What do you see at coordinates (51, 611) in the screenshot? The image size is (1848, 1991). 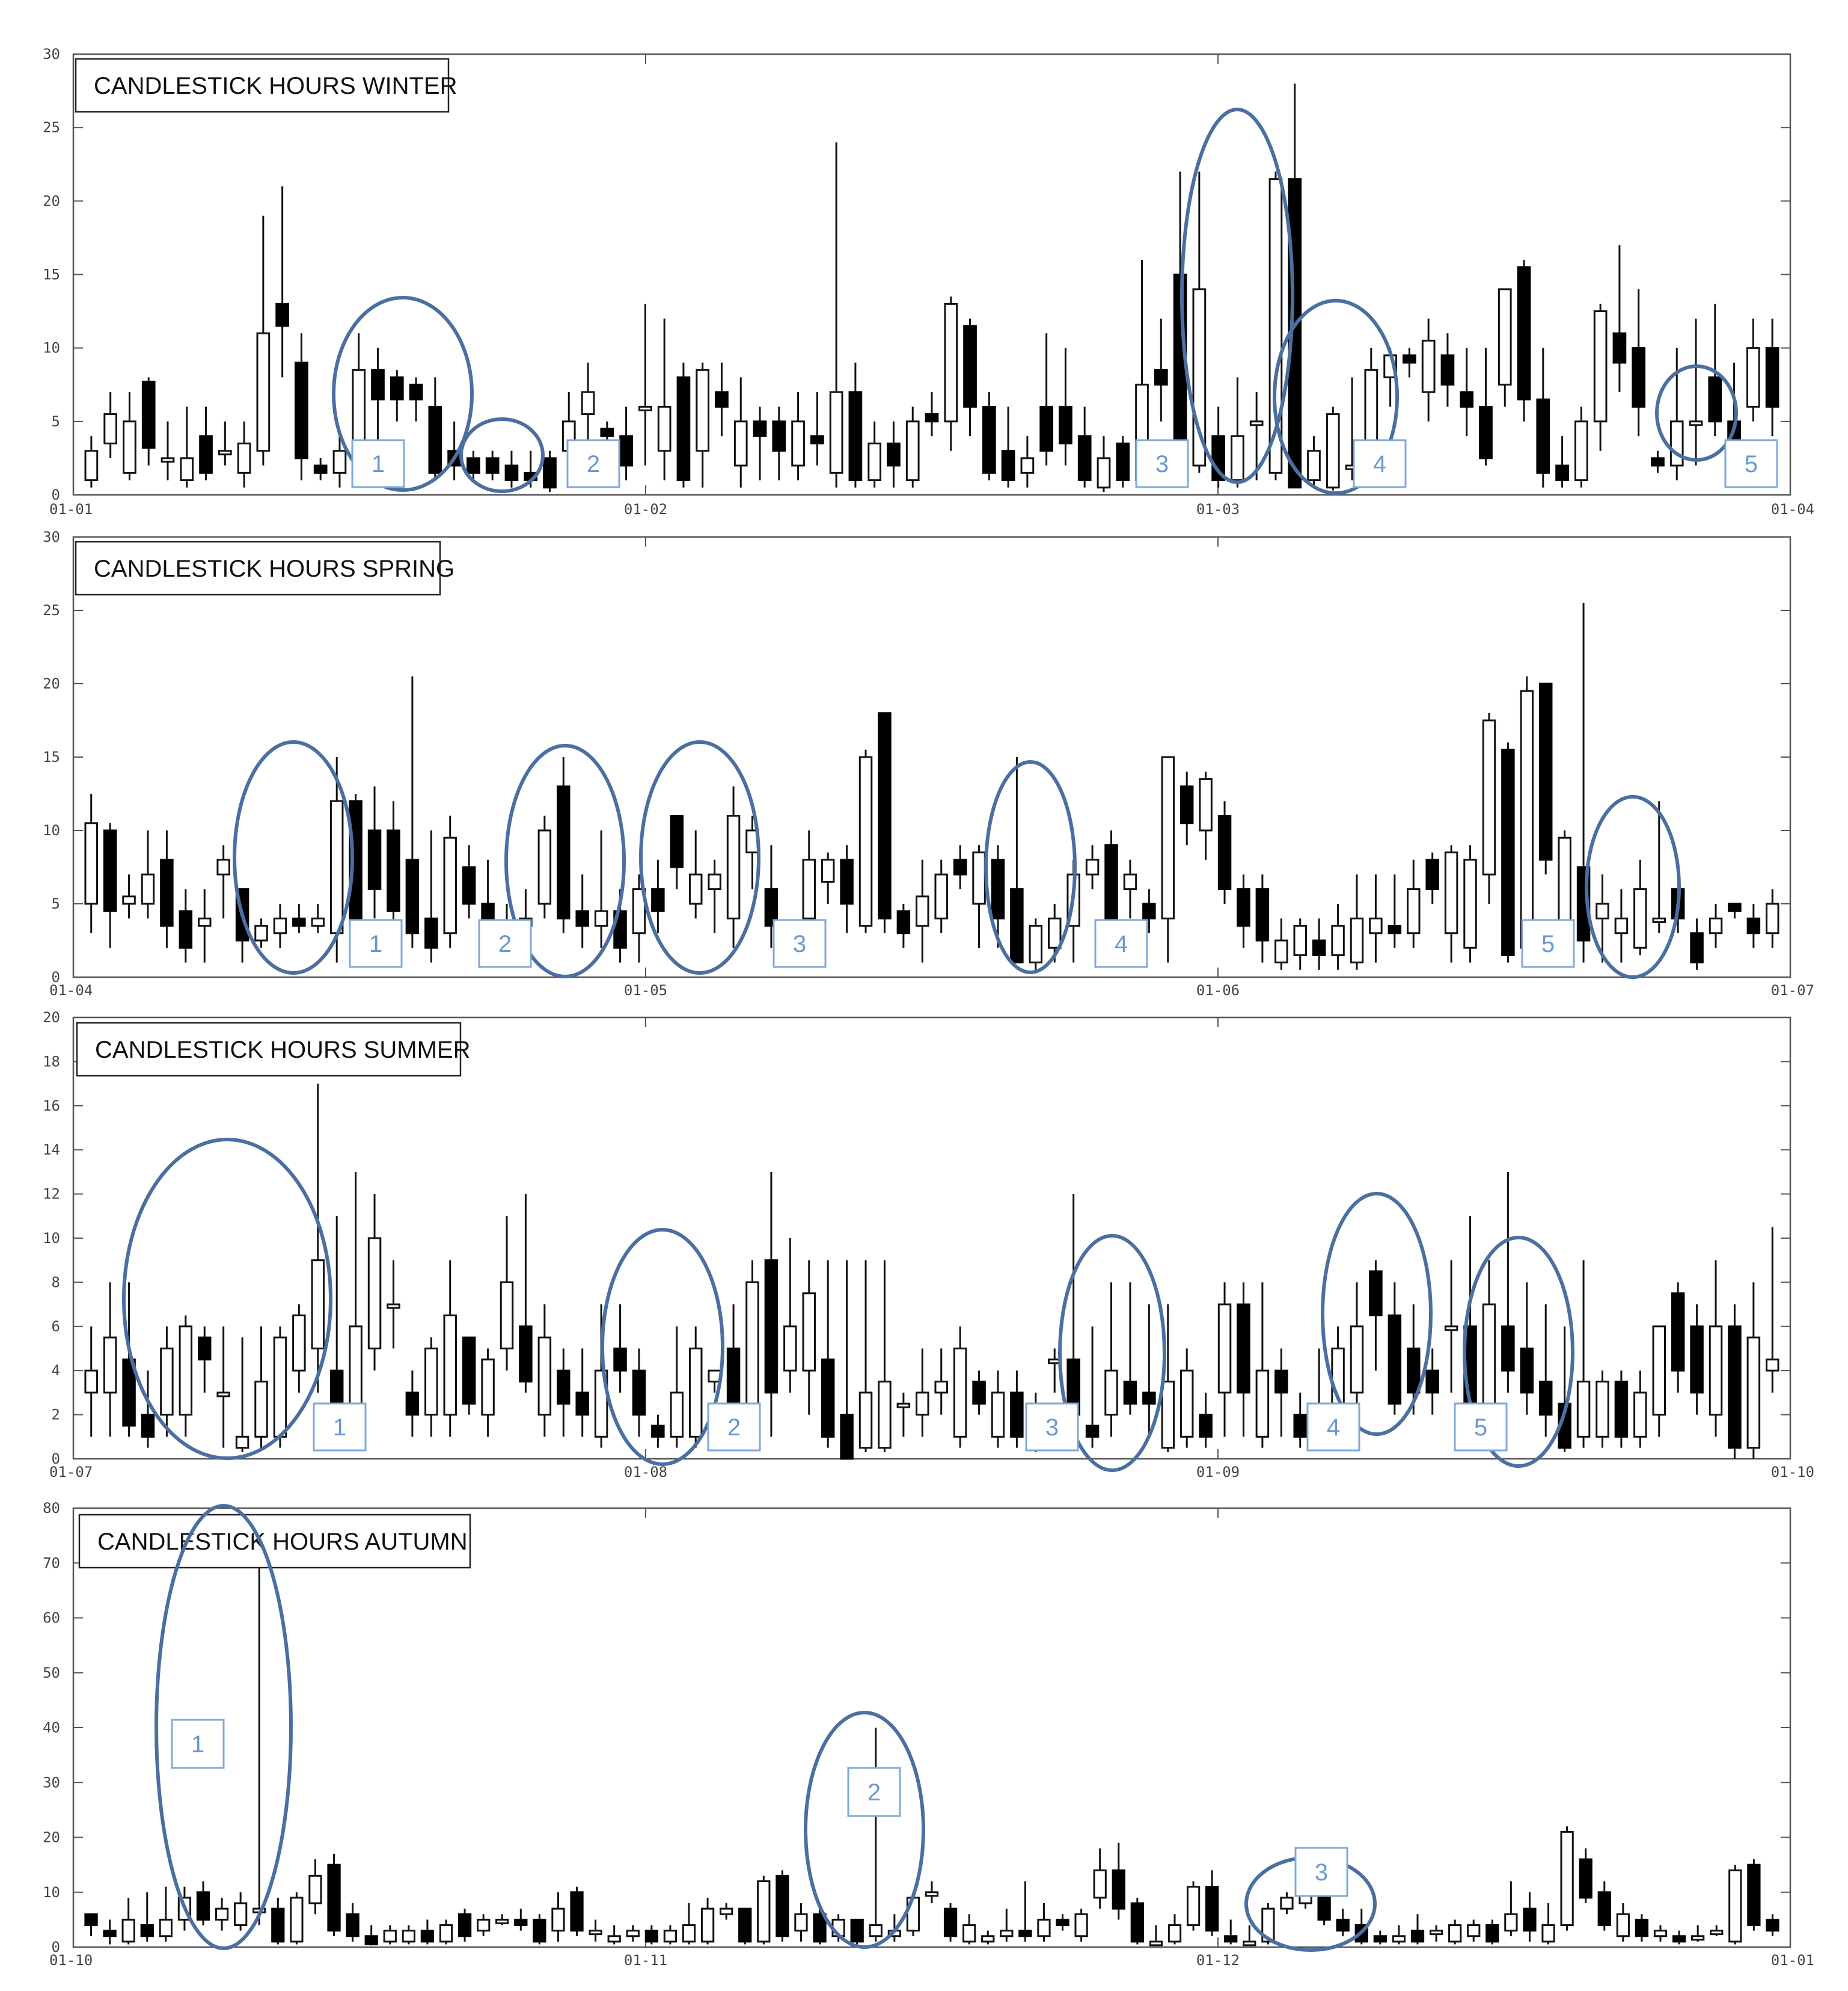 I see `spring-ytick-label: 25` at bounding box center [51, 611].